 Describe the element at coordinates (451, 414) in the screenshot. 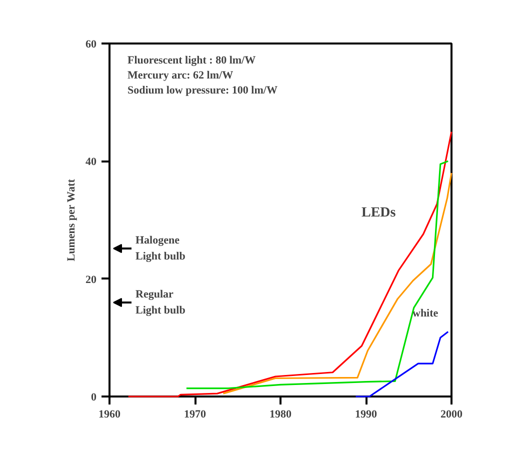

I see `x-tick-label: 2000` at that location.